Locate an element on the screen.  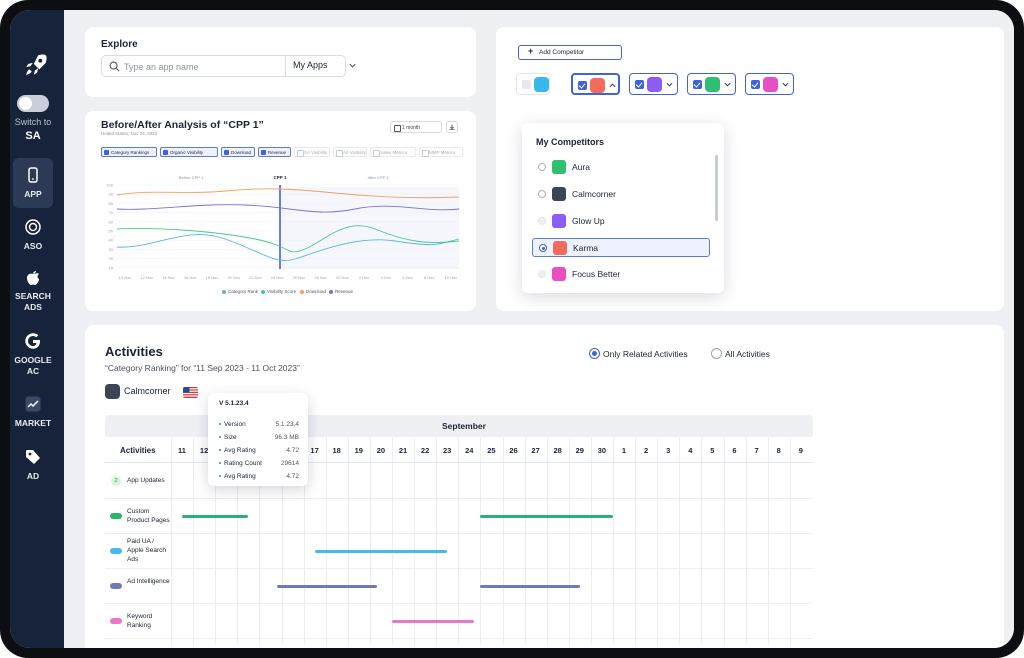
x-tick-label: 10 Nov is located at coordinates (125, 277).